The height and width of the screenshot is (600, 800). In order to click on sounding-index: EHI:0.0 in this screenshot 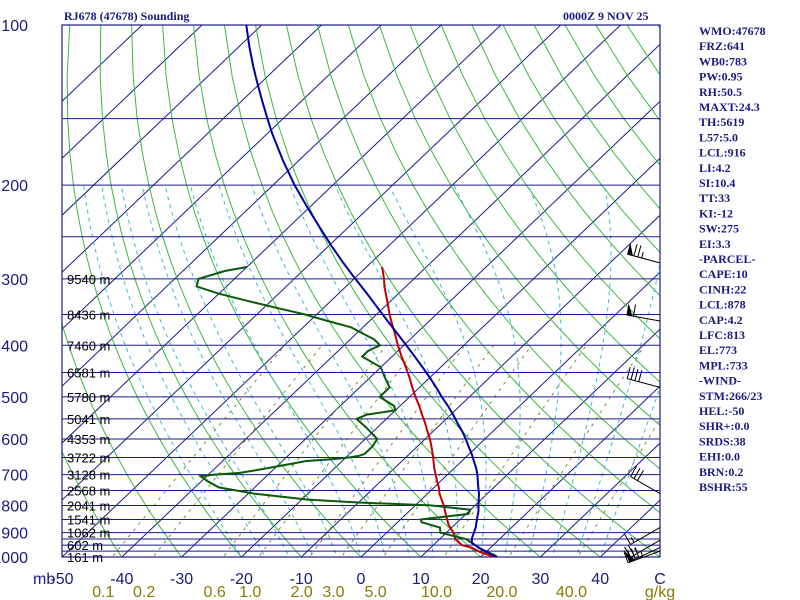, I will do `click(719, 457)`.